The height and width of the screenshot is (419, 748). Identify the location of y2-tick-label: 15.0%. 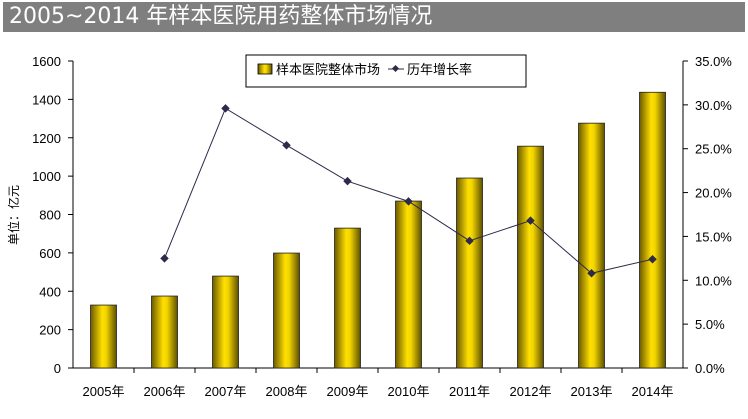
(713, 236).